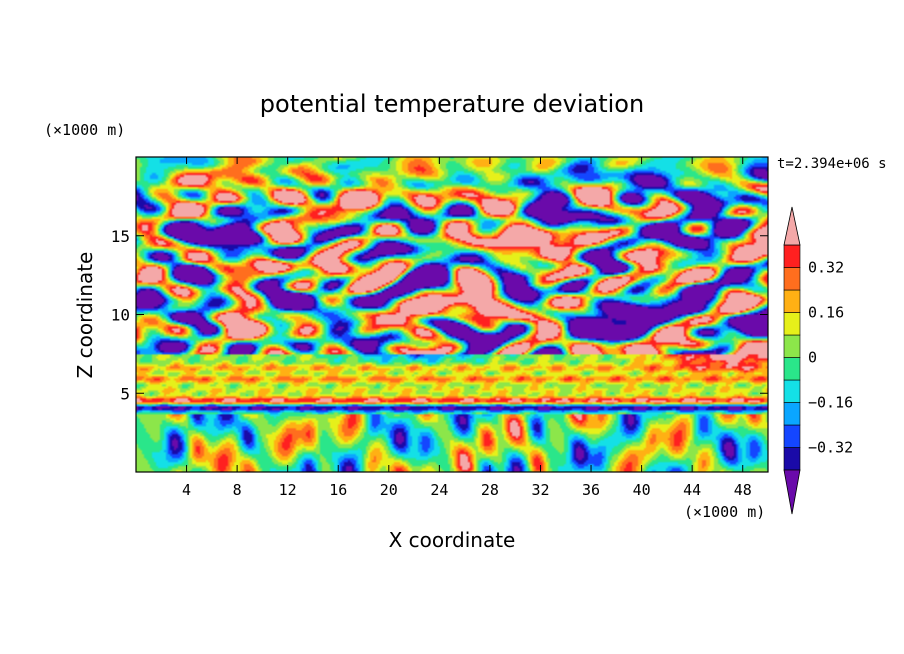  I want to click on y-axis-unit: (×1000 m), so click(84, 130).